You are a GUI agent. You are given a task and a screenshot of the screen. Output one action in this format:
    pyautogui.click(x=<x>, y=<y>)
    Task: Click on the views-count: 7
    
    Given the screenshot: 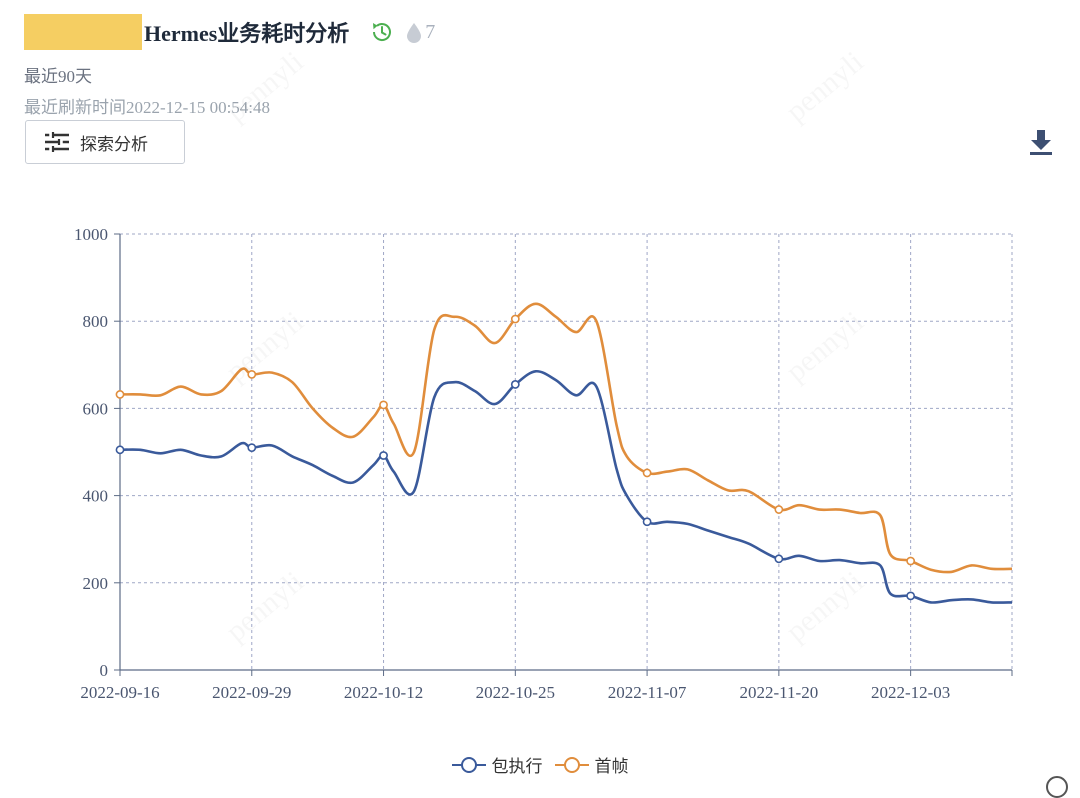 What is the action you would take?
    pyautogui.click(x=430, y=31)
    